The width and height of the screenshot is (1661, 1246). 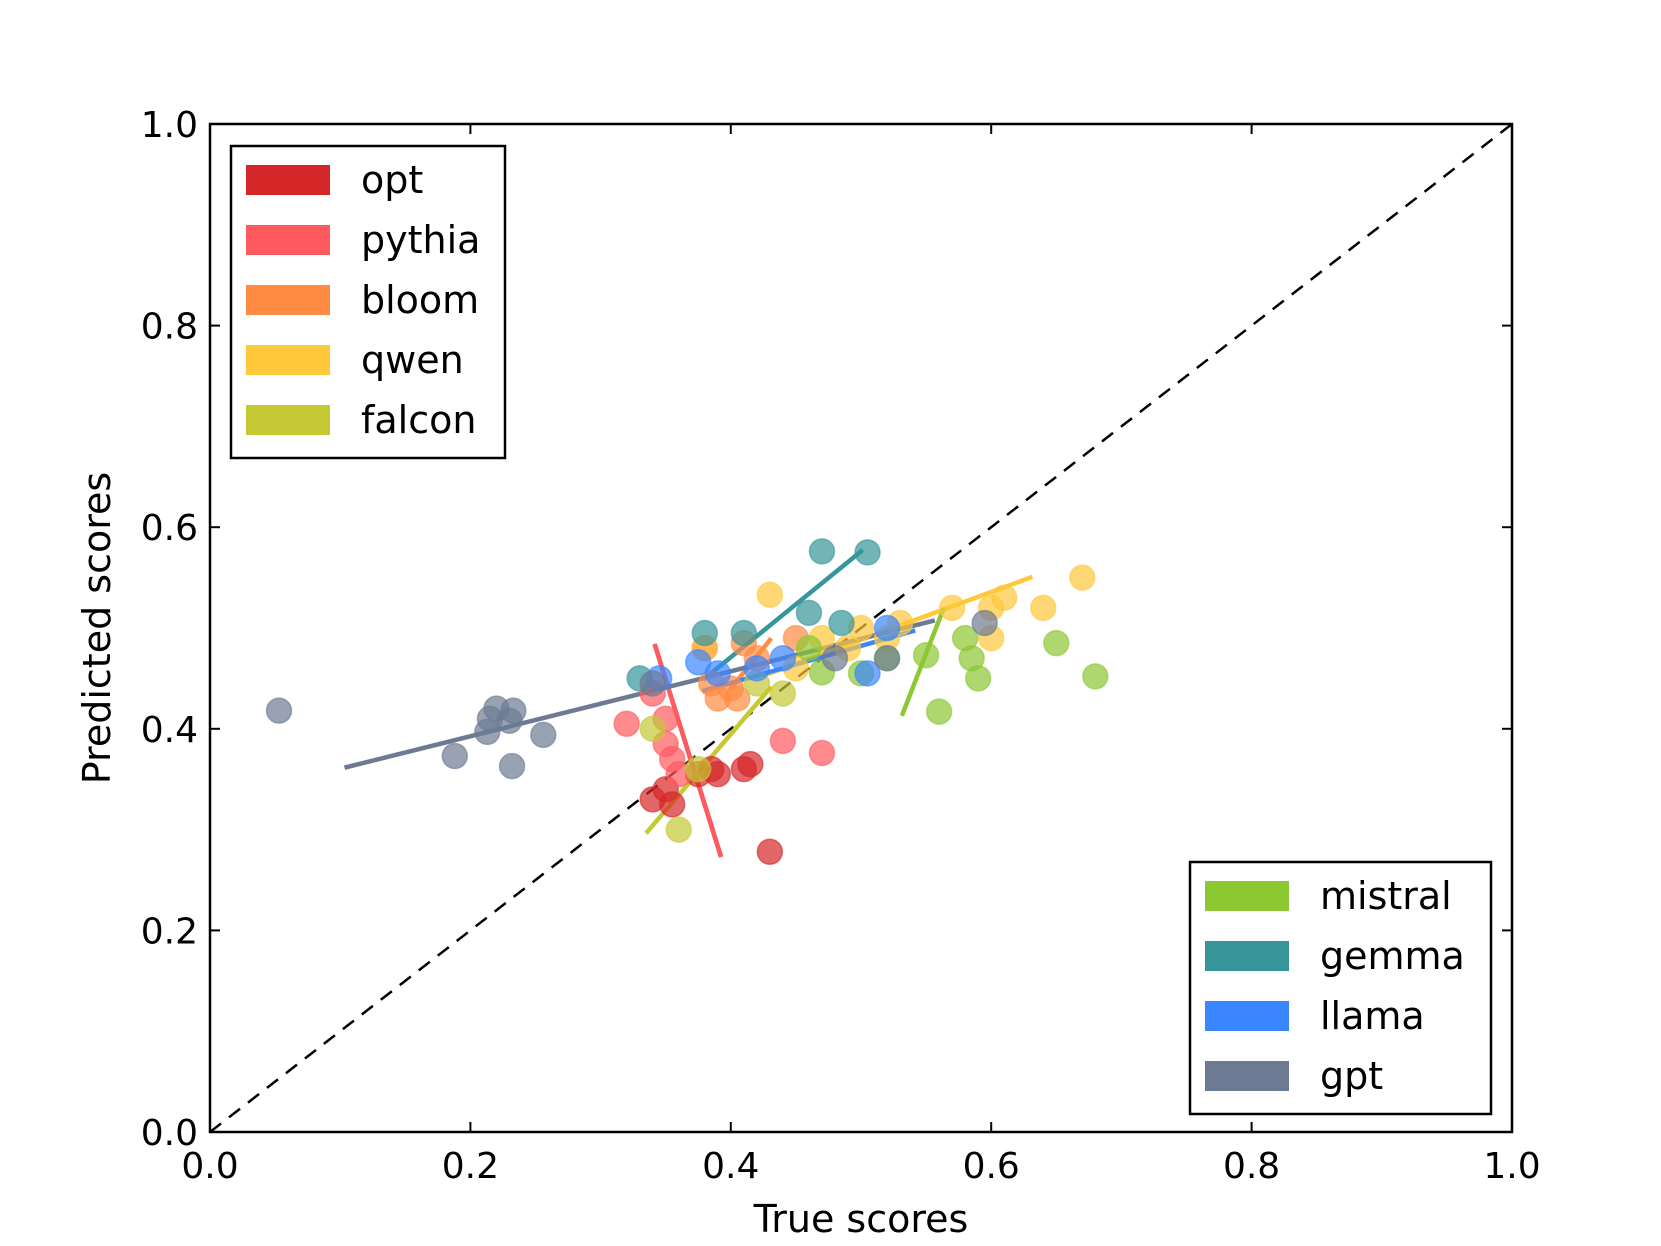 What do you see at coordinates (737, 698) in the screenshot?
I see `bloom-point` at bounding box center [737, 698].